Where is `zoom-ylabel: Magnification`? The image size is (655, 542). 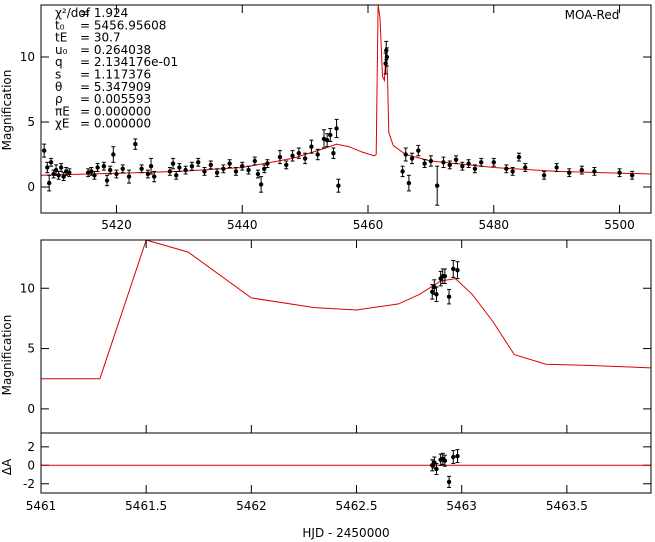
zoom-ylabel: Magnification is located at coordinates (7, 355).